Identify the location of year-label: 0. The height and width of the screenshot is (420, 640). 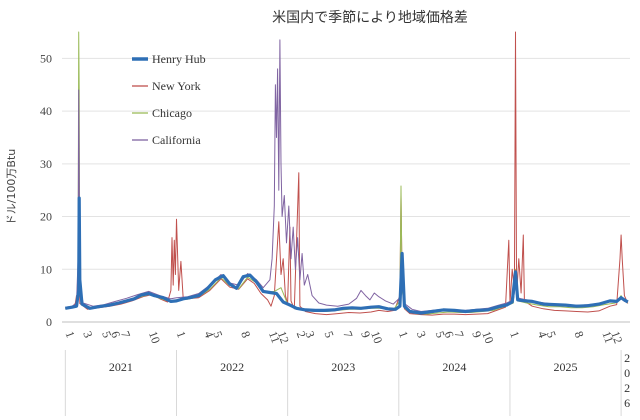
(627, 373).